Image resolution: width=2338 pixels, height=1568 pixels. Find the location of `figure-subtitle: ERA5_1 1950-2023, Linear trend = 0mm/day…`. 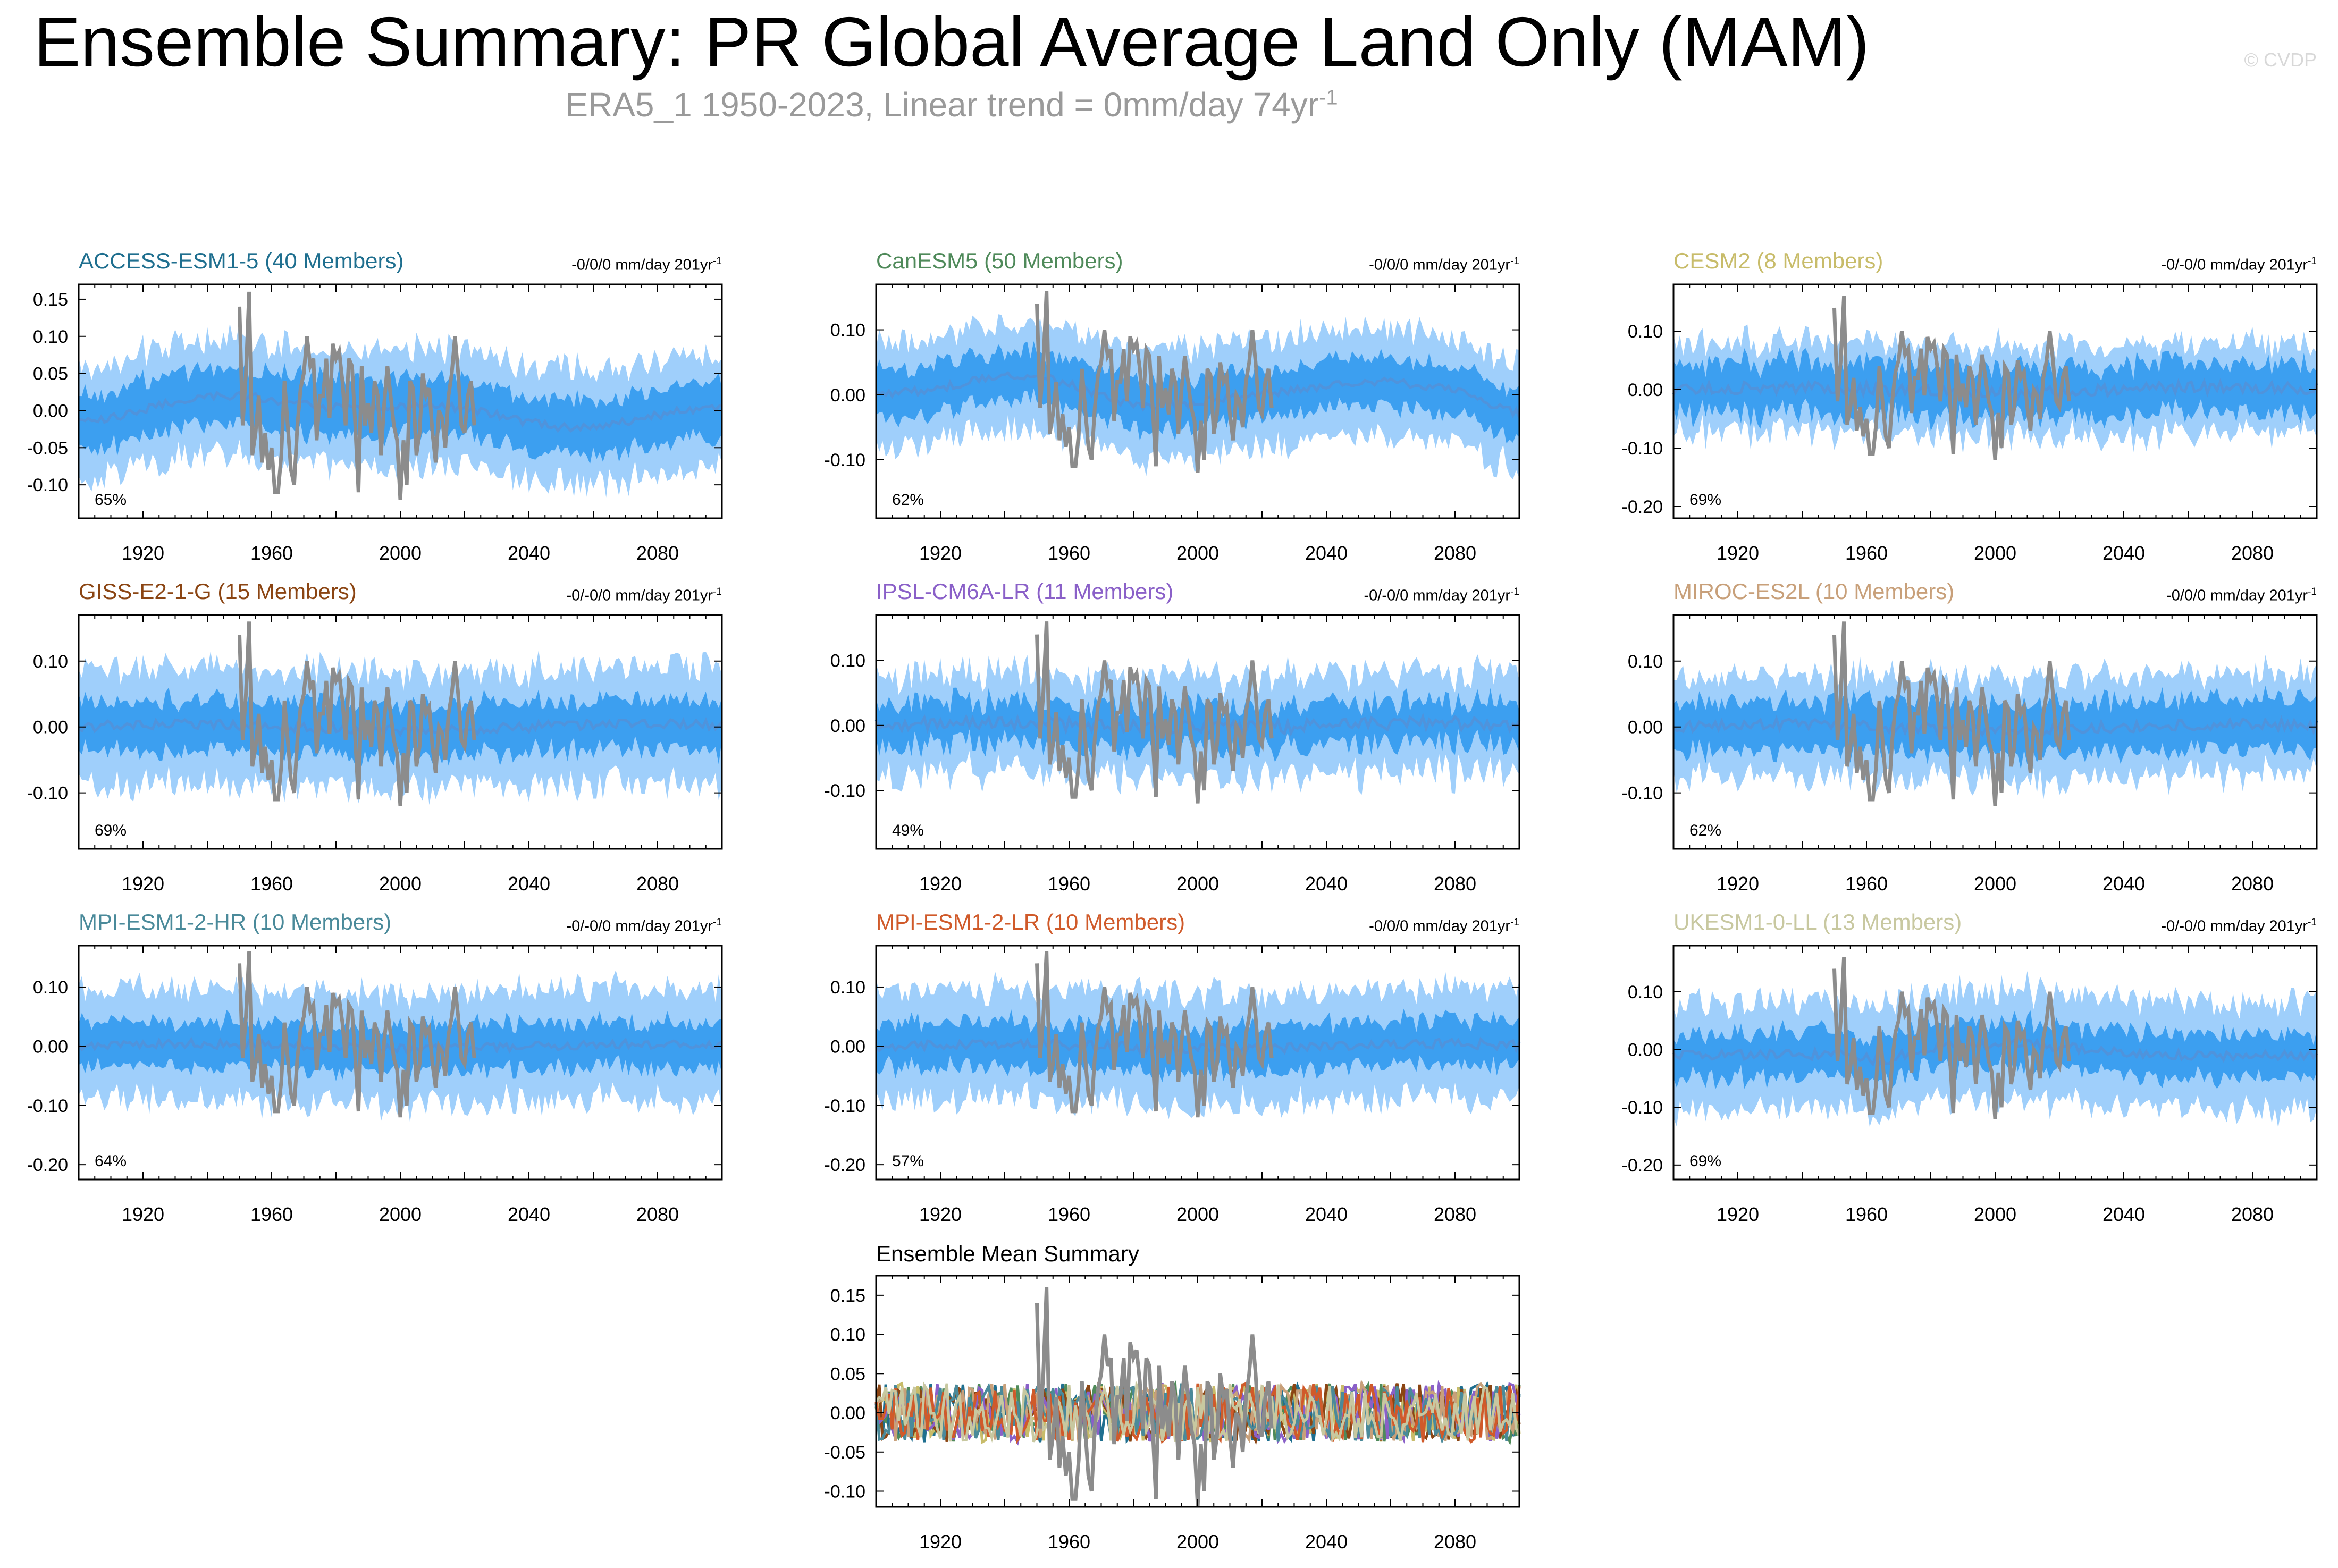

figure-subtitle: ERA5_1 1950-2023, Linear trend = 0mm/day… is located at coordinates (951, 104).